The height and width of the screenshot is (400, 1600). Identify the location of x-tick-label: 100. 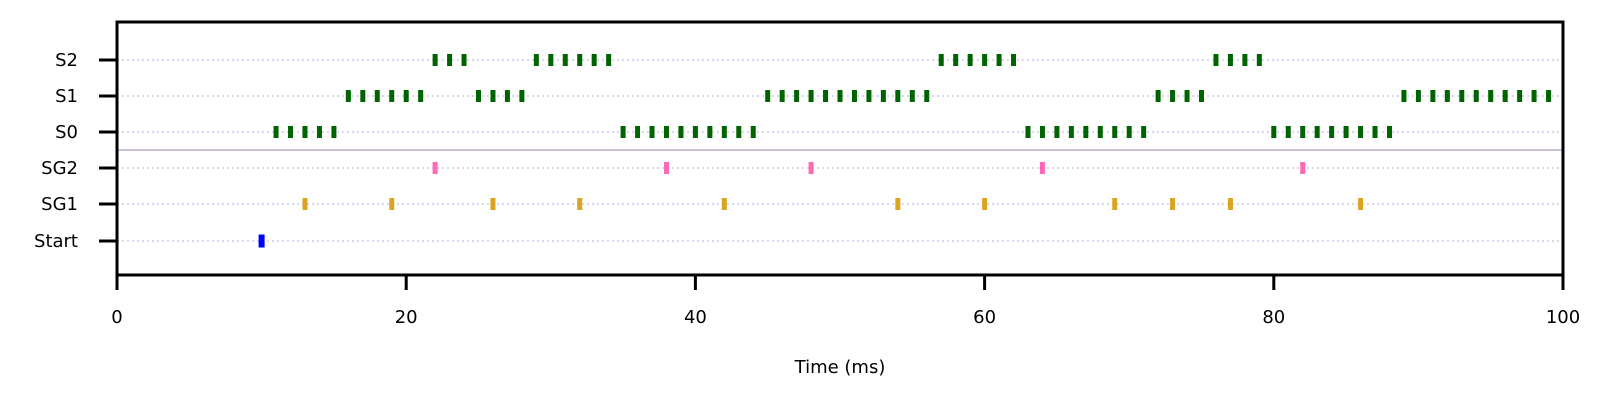
(1563, 317).